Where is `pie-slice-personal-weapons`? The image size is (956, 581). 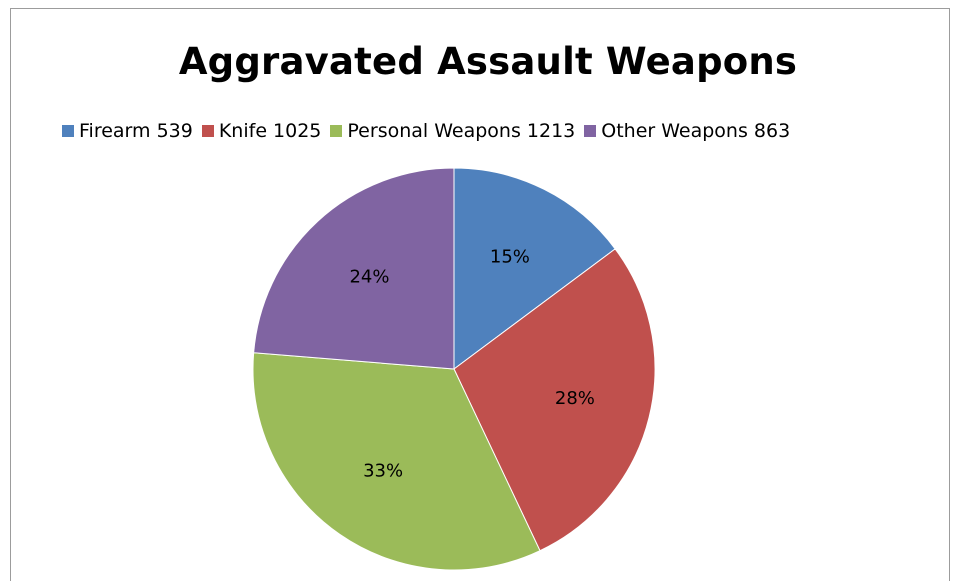 pie-slice-personal-weapons is located at coordinates (396, 461).